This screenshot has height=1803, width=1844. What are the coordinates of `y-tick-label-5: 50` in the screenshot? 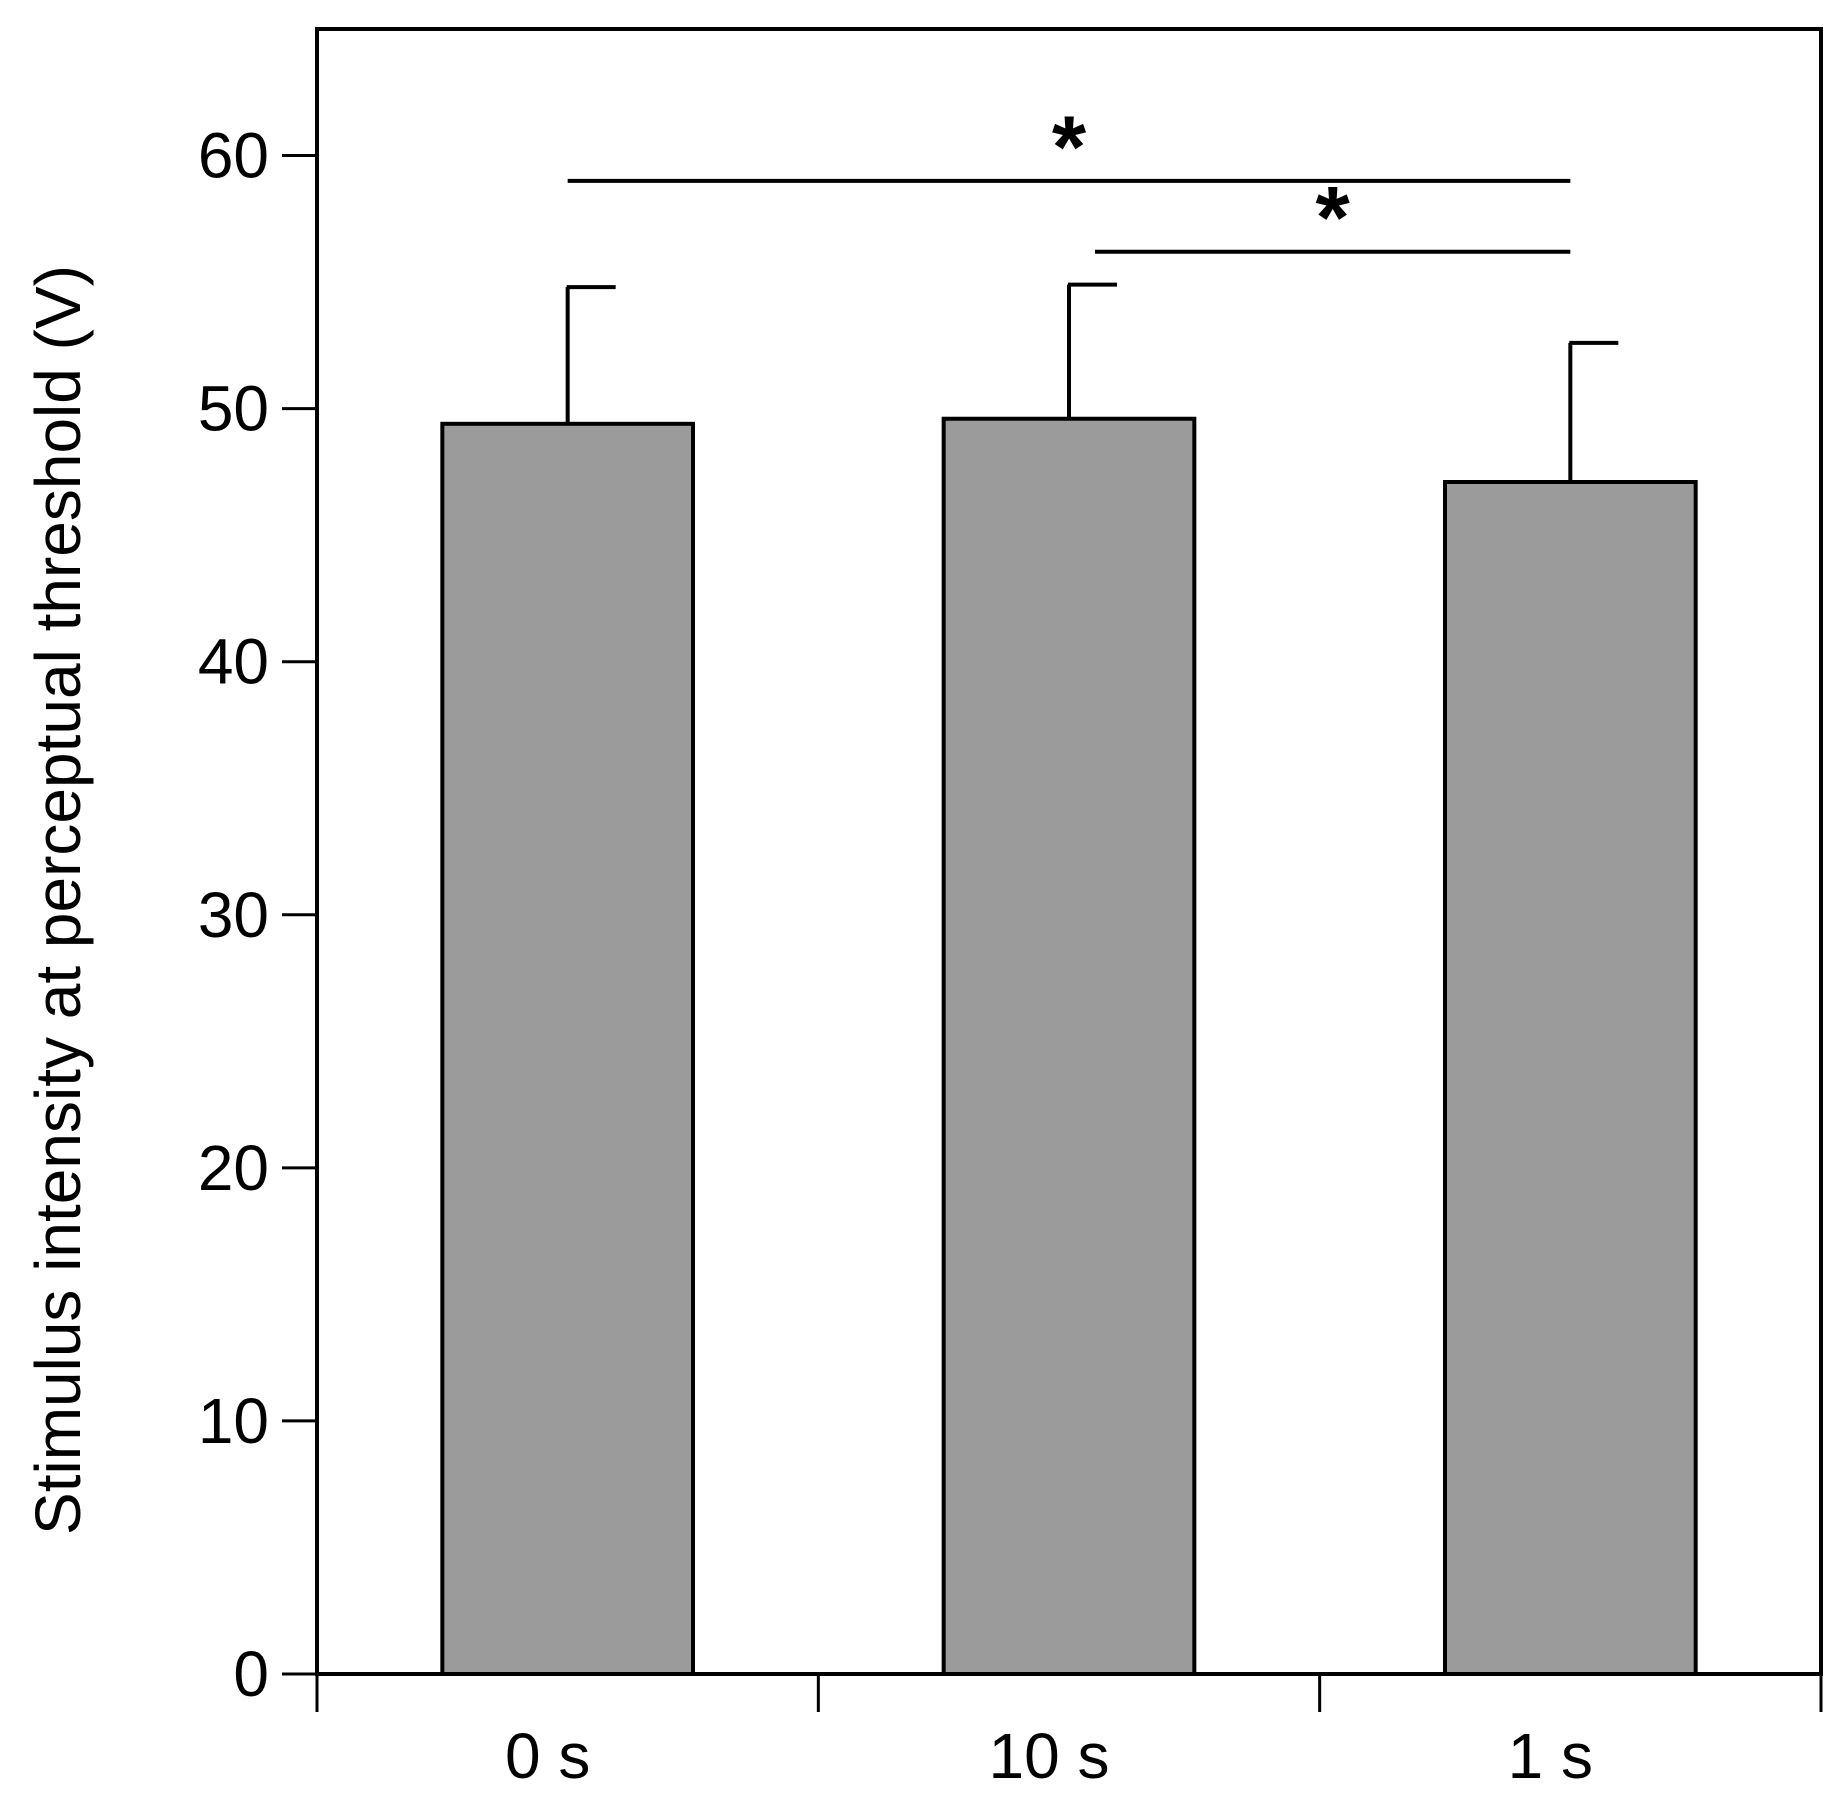 It's located at (233, 409).